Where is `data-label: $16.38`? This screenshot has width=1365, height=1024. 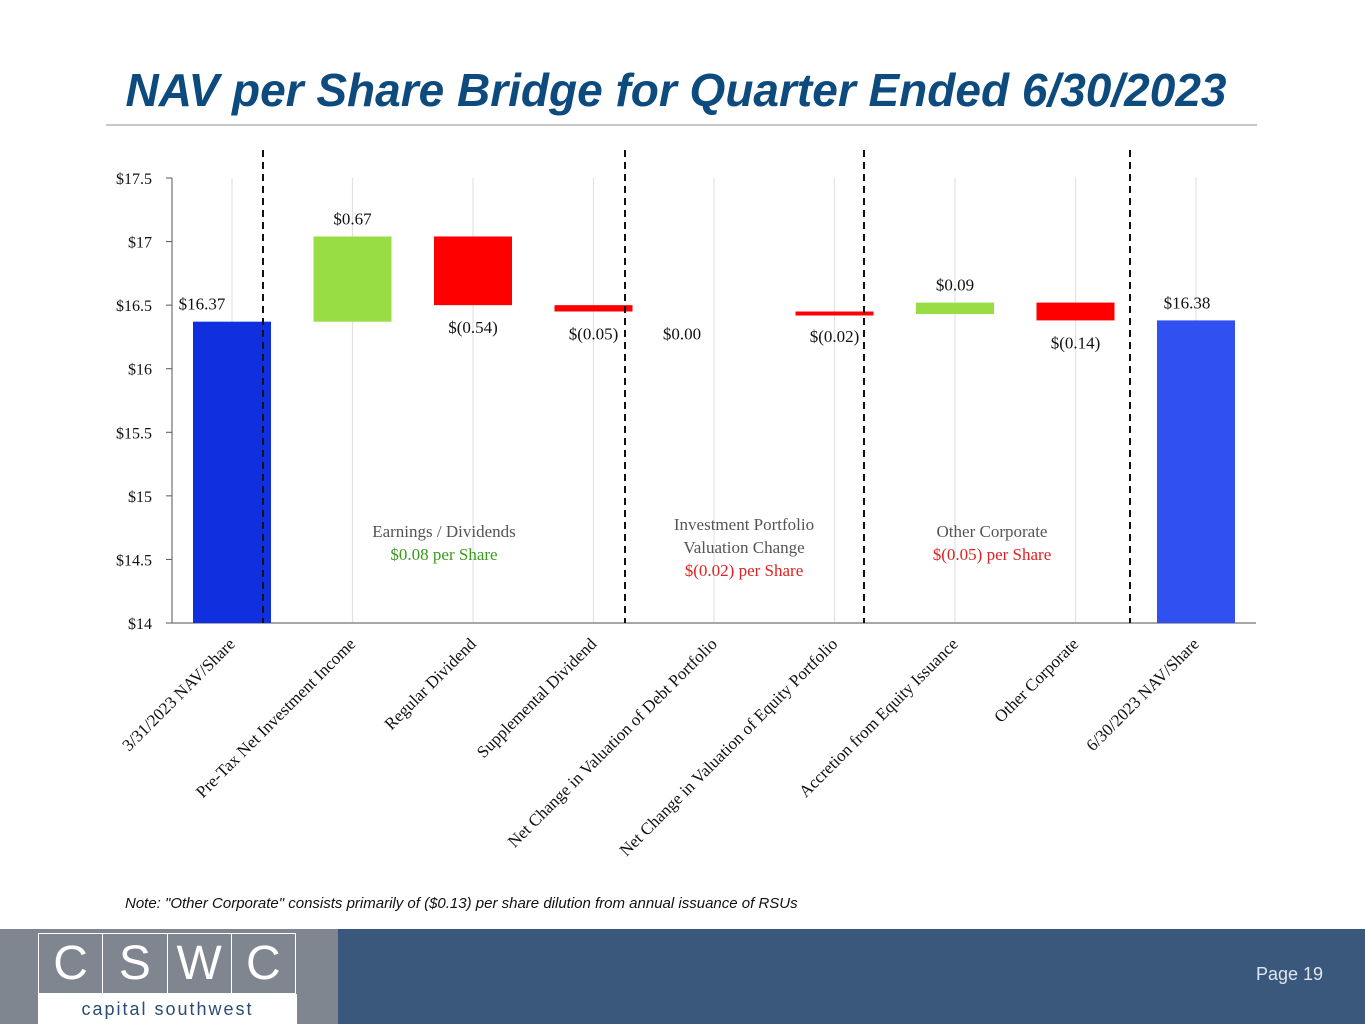
data-label: $16.38 is located at coordinates (1187, 302).